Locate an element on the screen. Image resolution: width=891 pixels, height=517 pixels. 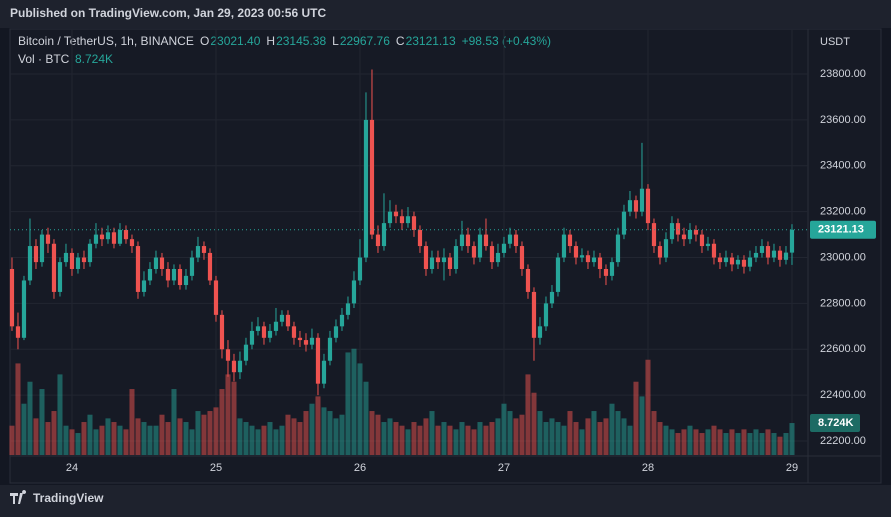
legend-key: H is located at coordinates (270, 41).